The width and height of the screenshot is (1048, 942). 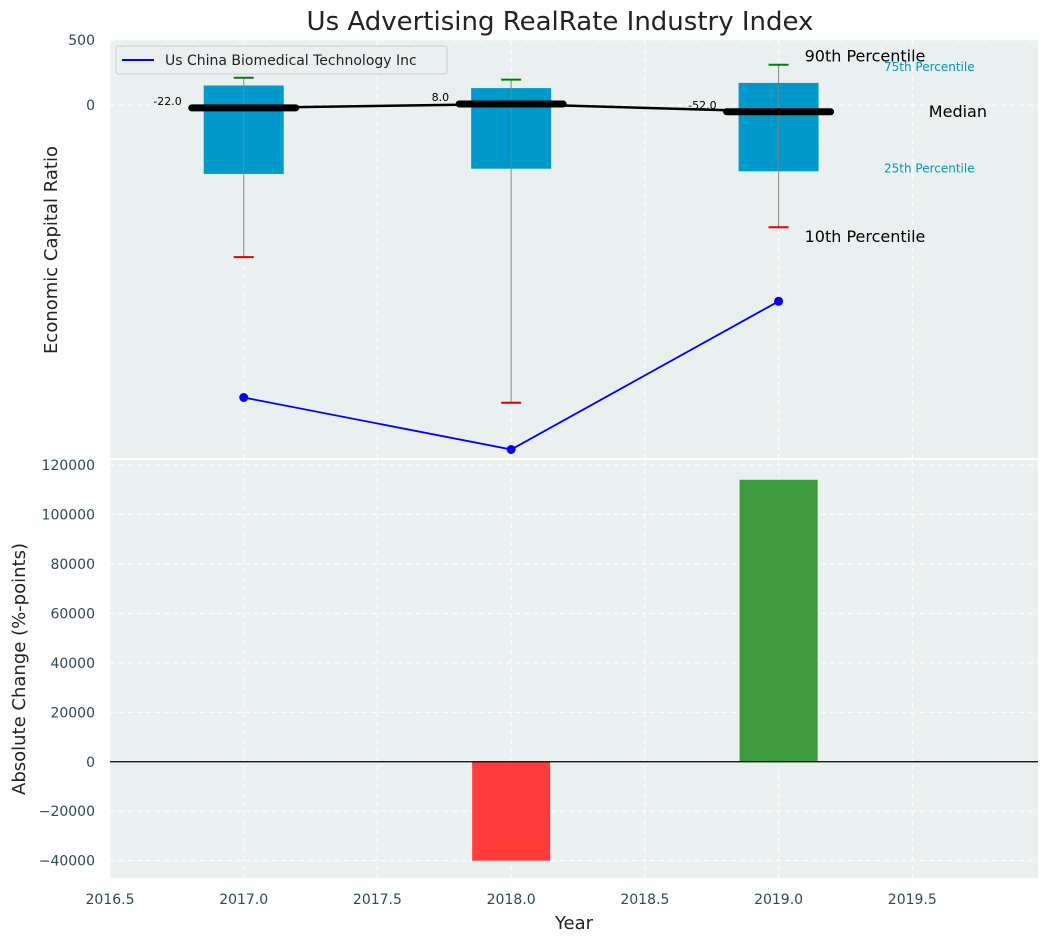 What do you see at coordinates (865, 236) in the screenshot?
I see `annotation-10th-percentile: 10th Percentile` at bounding box center [865, 236].